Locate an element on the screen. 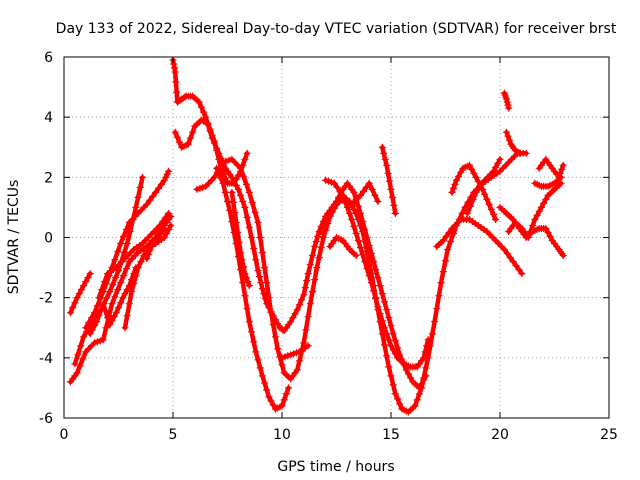 The height and width of the screenshot is (480, 640). x-tick-label: 25 is located at coordinates (609, 435).